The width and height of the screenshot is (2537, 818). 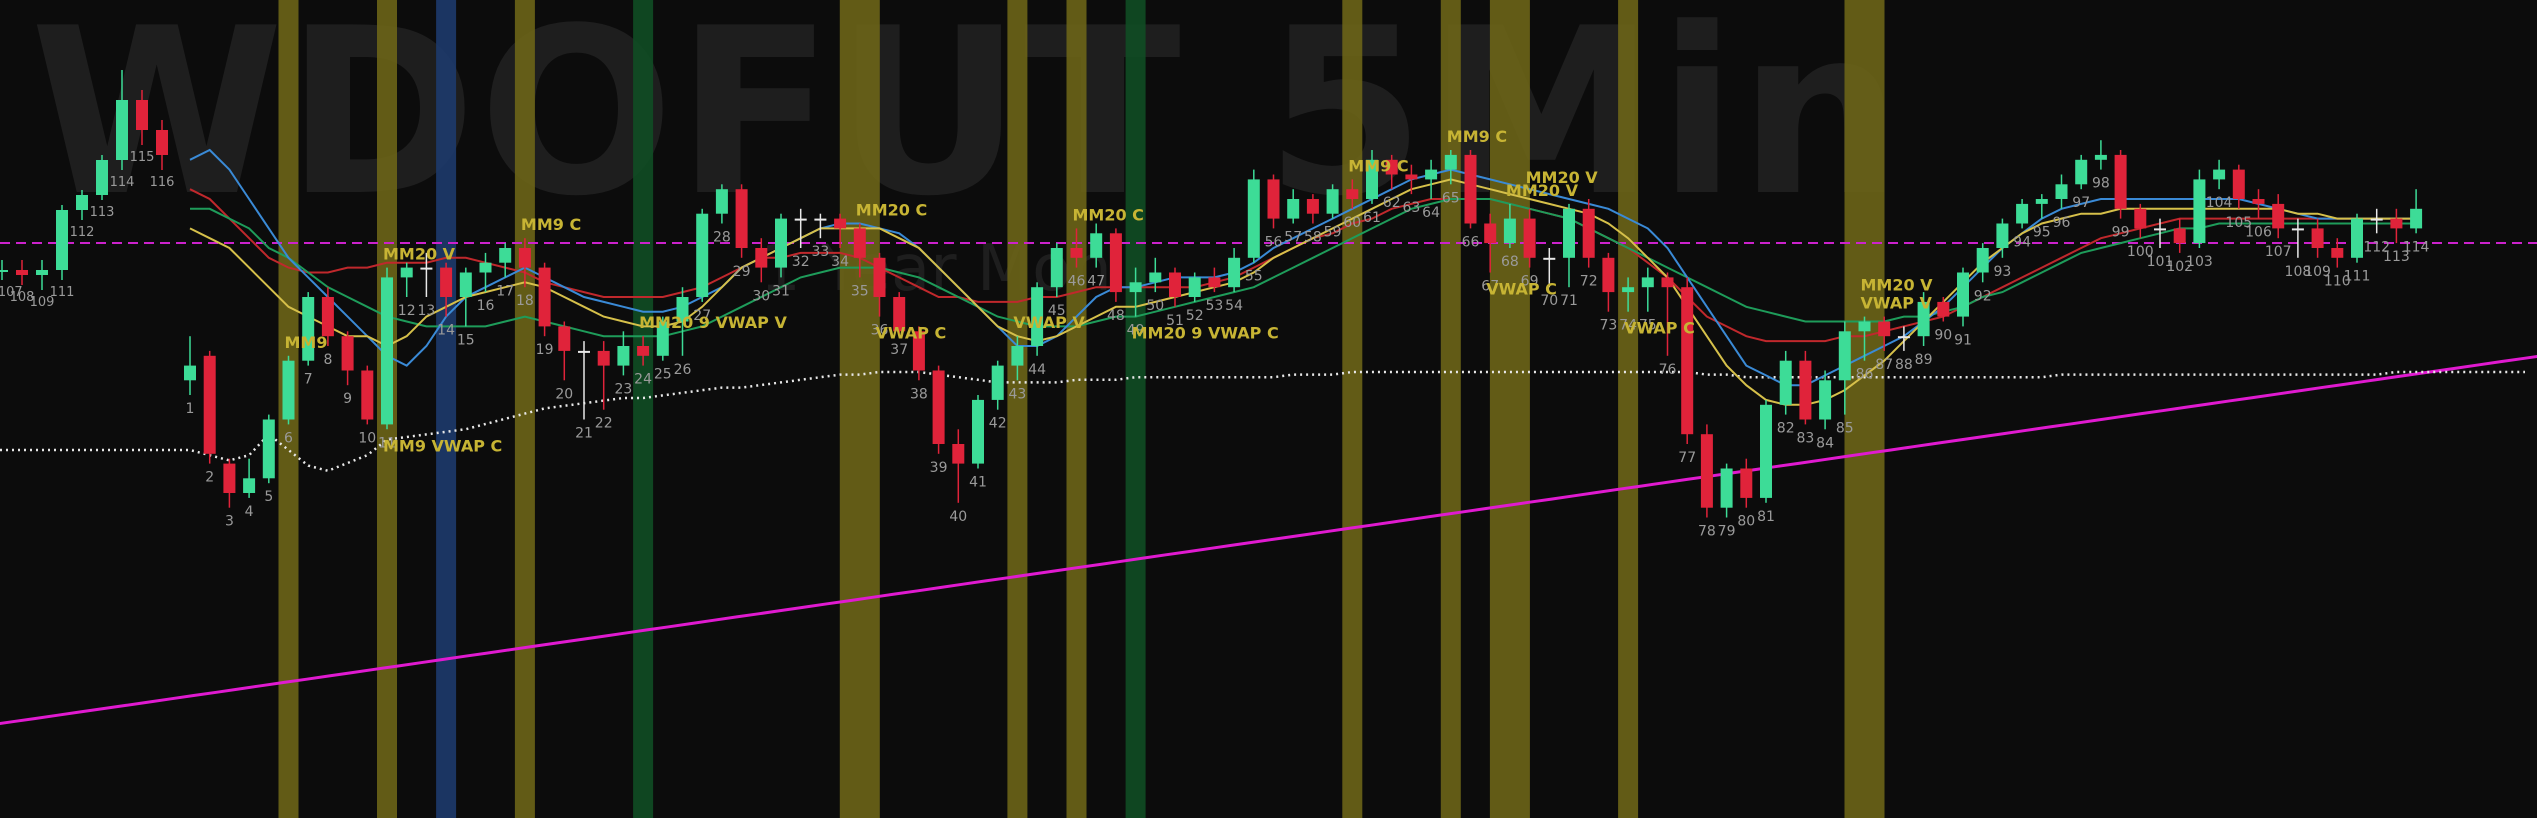 What do you see at coordinates (42, 302) in the screenshot?
I see `lead-bar-label: 109` at bounding box center [42, 302].